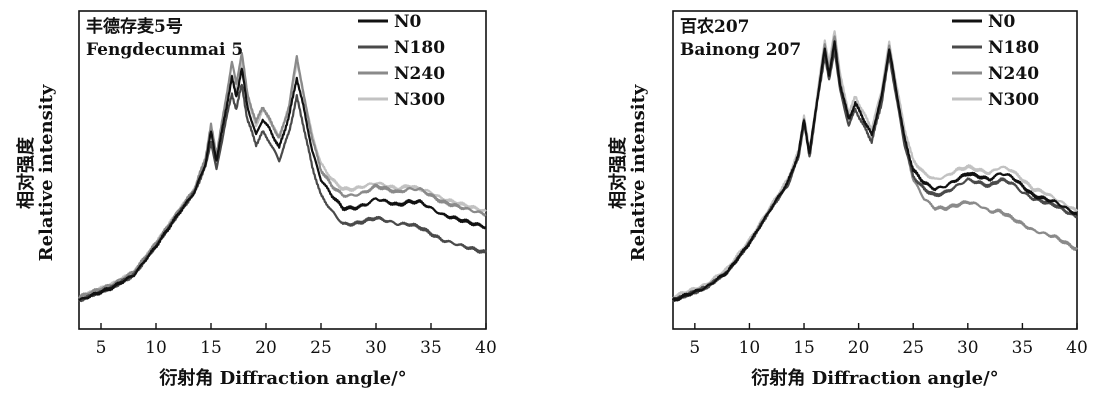 The height and width of the screenshot is (393, 1095). Describe the element at coordinates (296, 340) in the screenshot. I see `x-ticks-left: 5 10 15 20 25 30 35 40` at that location.